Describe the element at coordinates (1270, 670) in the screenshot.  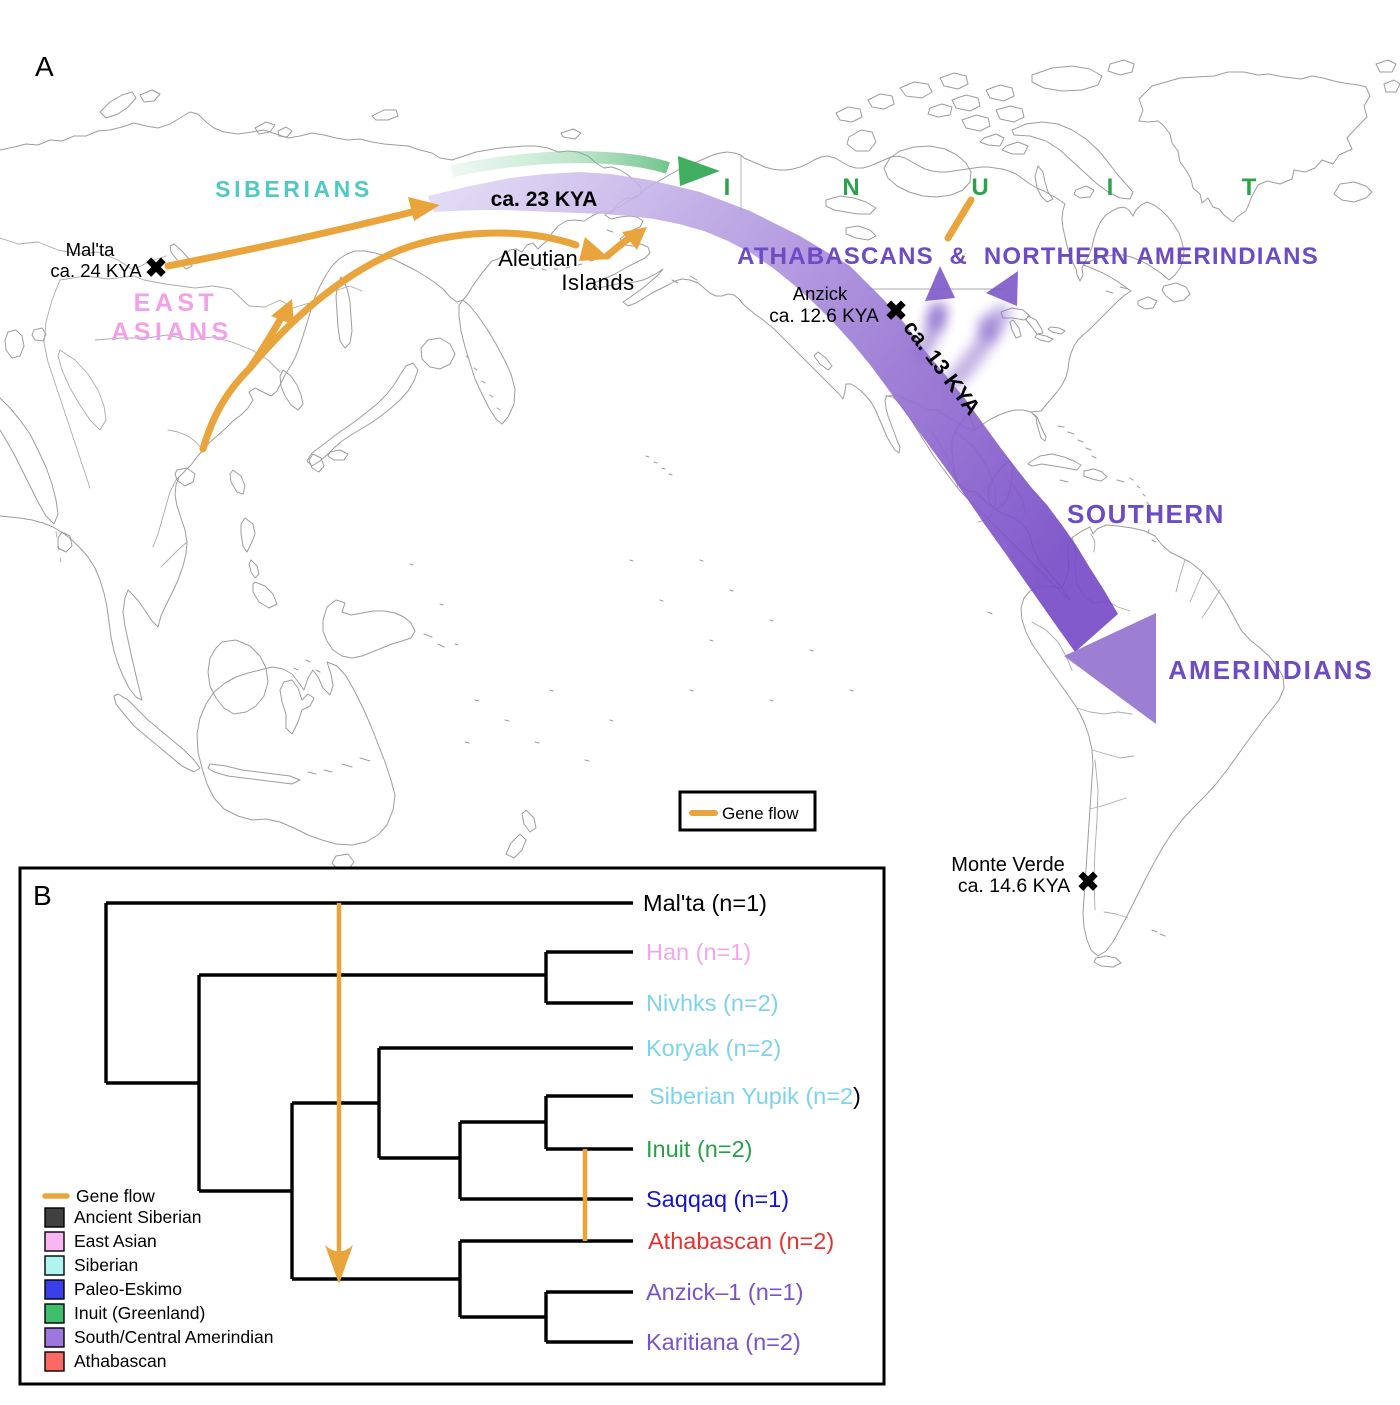
I see `svg-text: AMERINDIANS` at that location.